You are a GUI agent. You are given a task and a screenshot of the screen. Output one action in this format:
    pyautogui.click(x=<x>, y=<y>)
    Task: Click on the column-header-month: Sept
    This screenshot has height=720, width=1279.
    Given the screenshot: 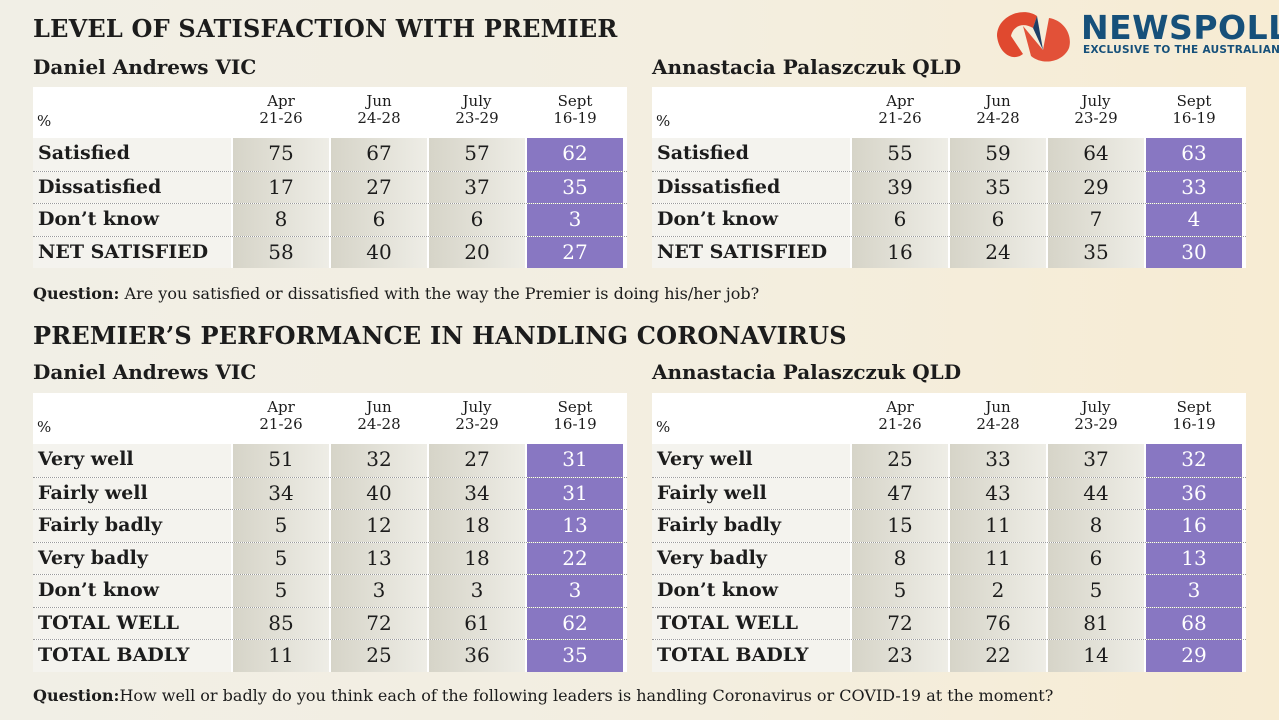 What is the action you would take?
    pyautogui.click(x=1194, y=101)
    